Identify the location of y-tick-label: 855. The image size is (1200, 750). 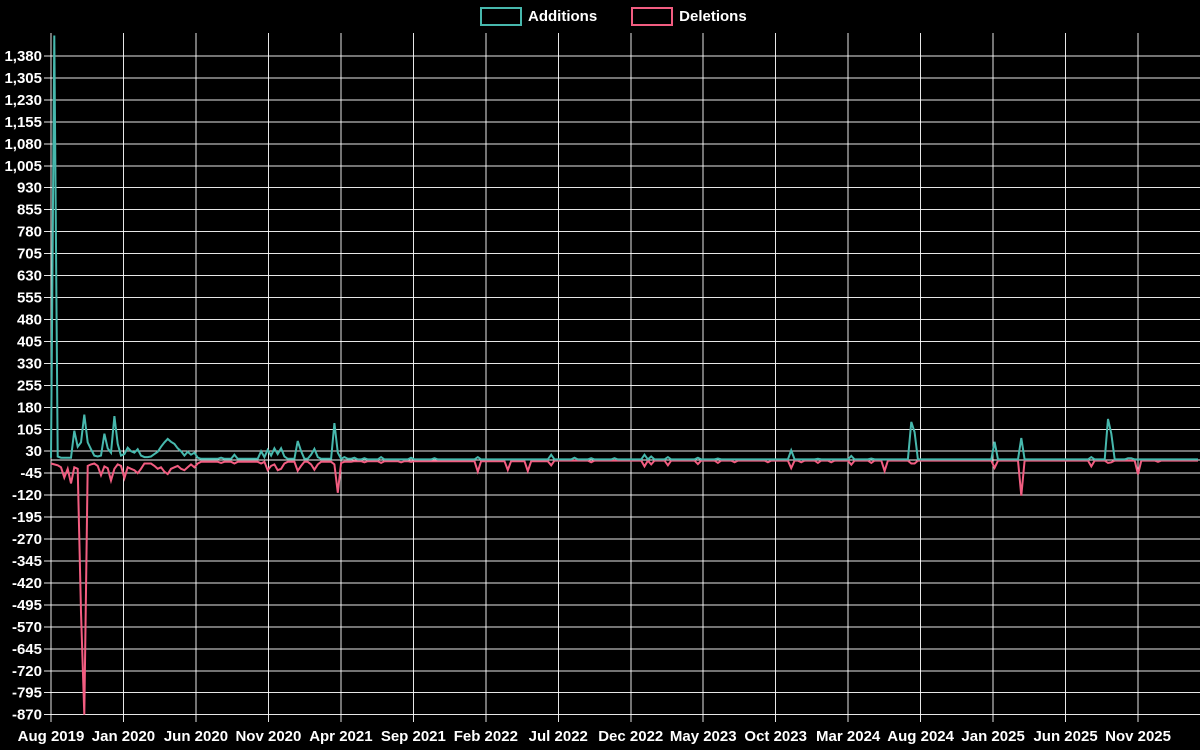
(29, 210).